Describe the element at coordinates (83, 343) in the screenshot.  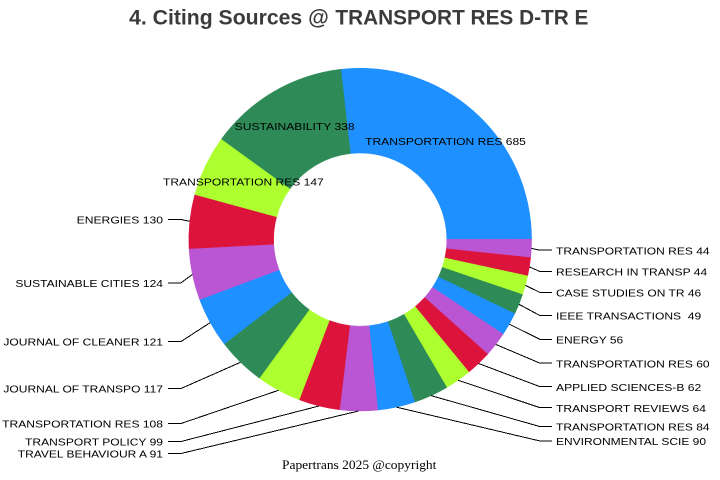
I see `svg-text: JOURNAL OF CLEANER 121` at that location.